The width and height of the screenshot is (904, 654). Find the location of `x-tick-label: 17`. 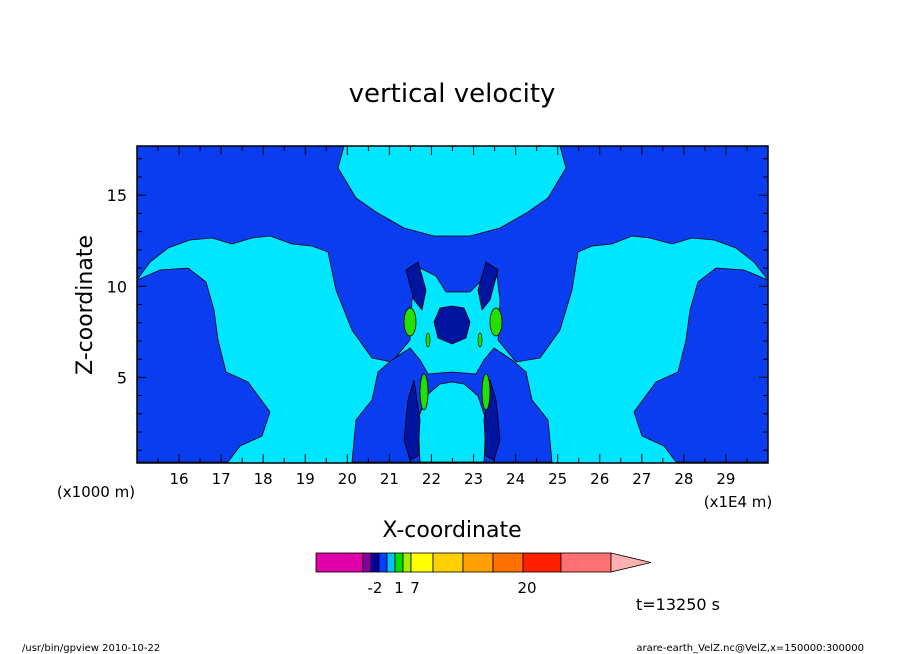

x-tick-label: 17 is located at coordinates (221, 479).